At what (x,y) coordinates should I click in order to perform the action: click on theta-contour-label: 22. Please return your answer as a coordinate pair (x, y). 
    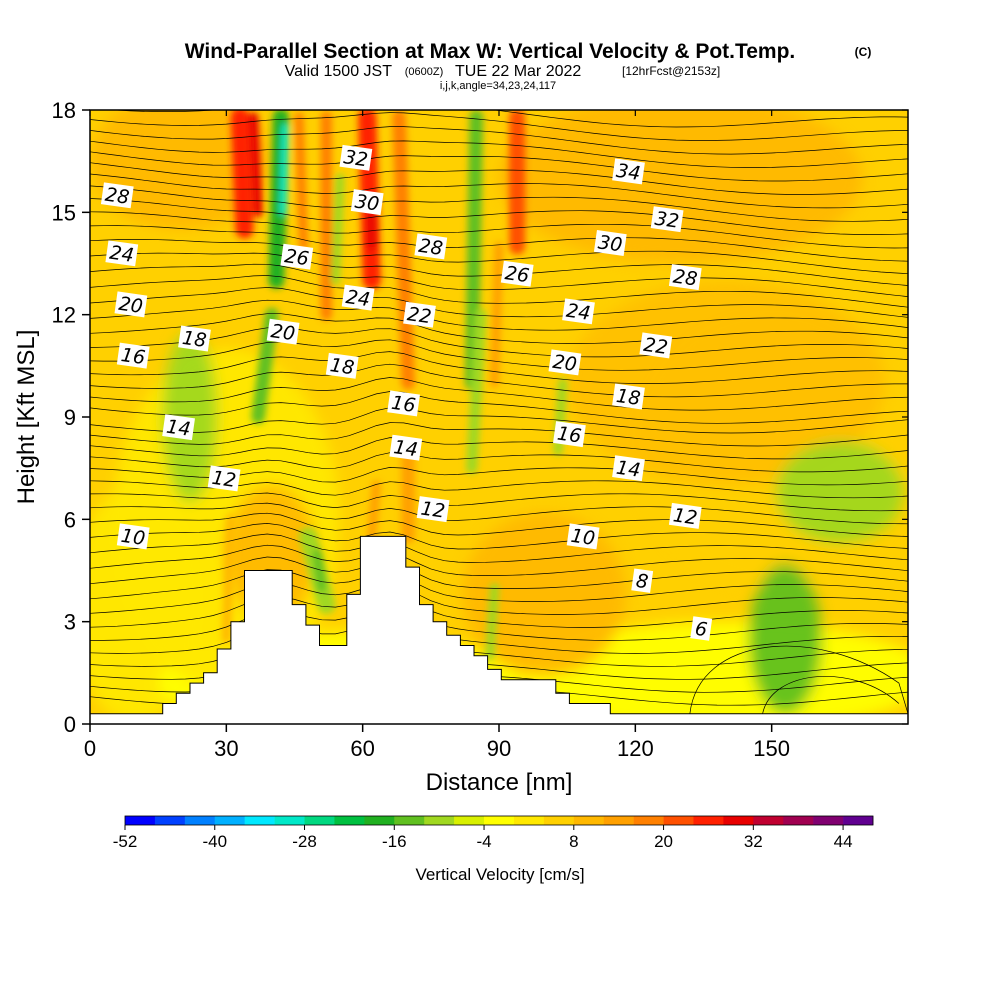
    Looking at the image, I should click on (656, 345).